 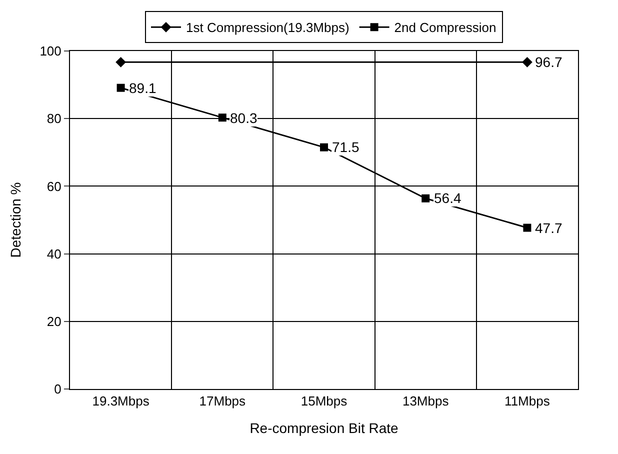 I want to click on y-tick-label: 100, so click(x=51, y=51).